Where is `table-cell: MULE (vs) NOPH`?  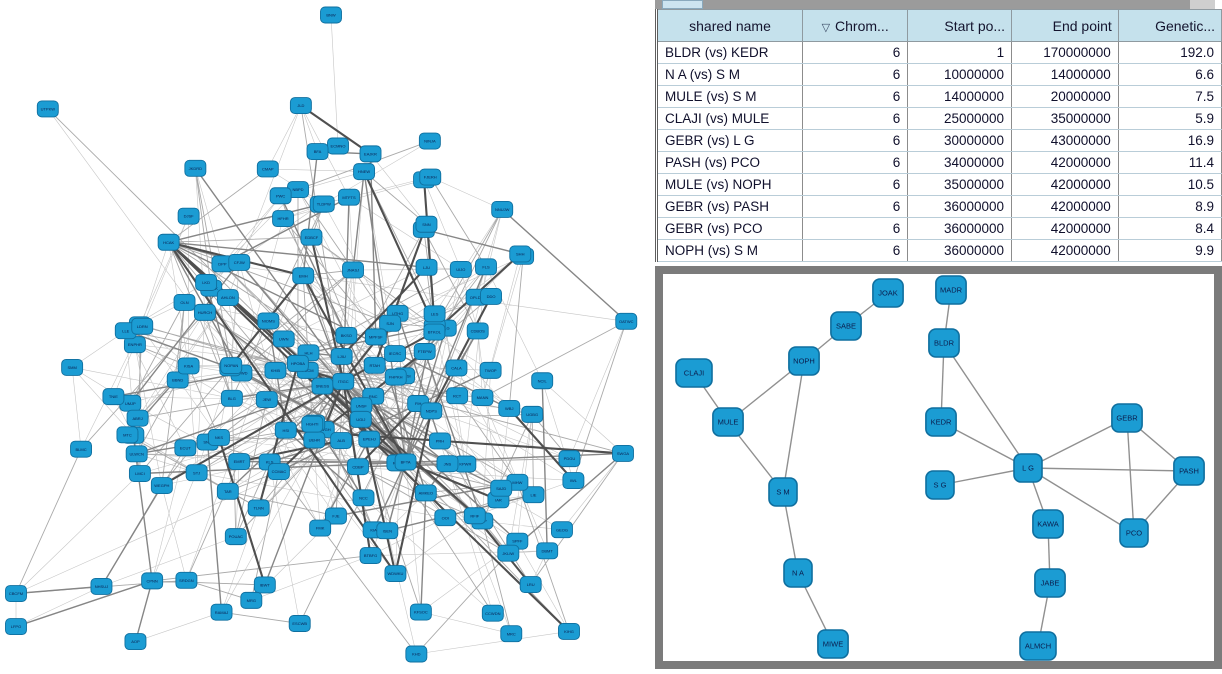
table-cell: MULE (vs) NOPH is located at coordinates (729, 184).